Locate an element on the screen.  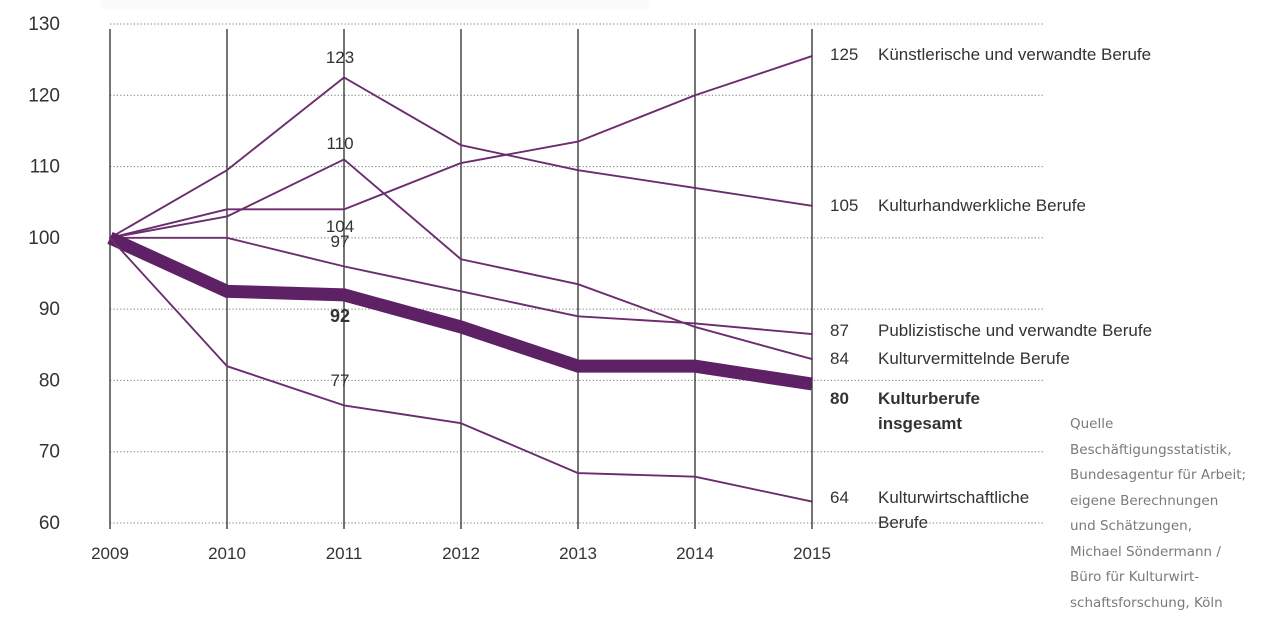
data-label: 77 is located at coordinates (340, 380).